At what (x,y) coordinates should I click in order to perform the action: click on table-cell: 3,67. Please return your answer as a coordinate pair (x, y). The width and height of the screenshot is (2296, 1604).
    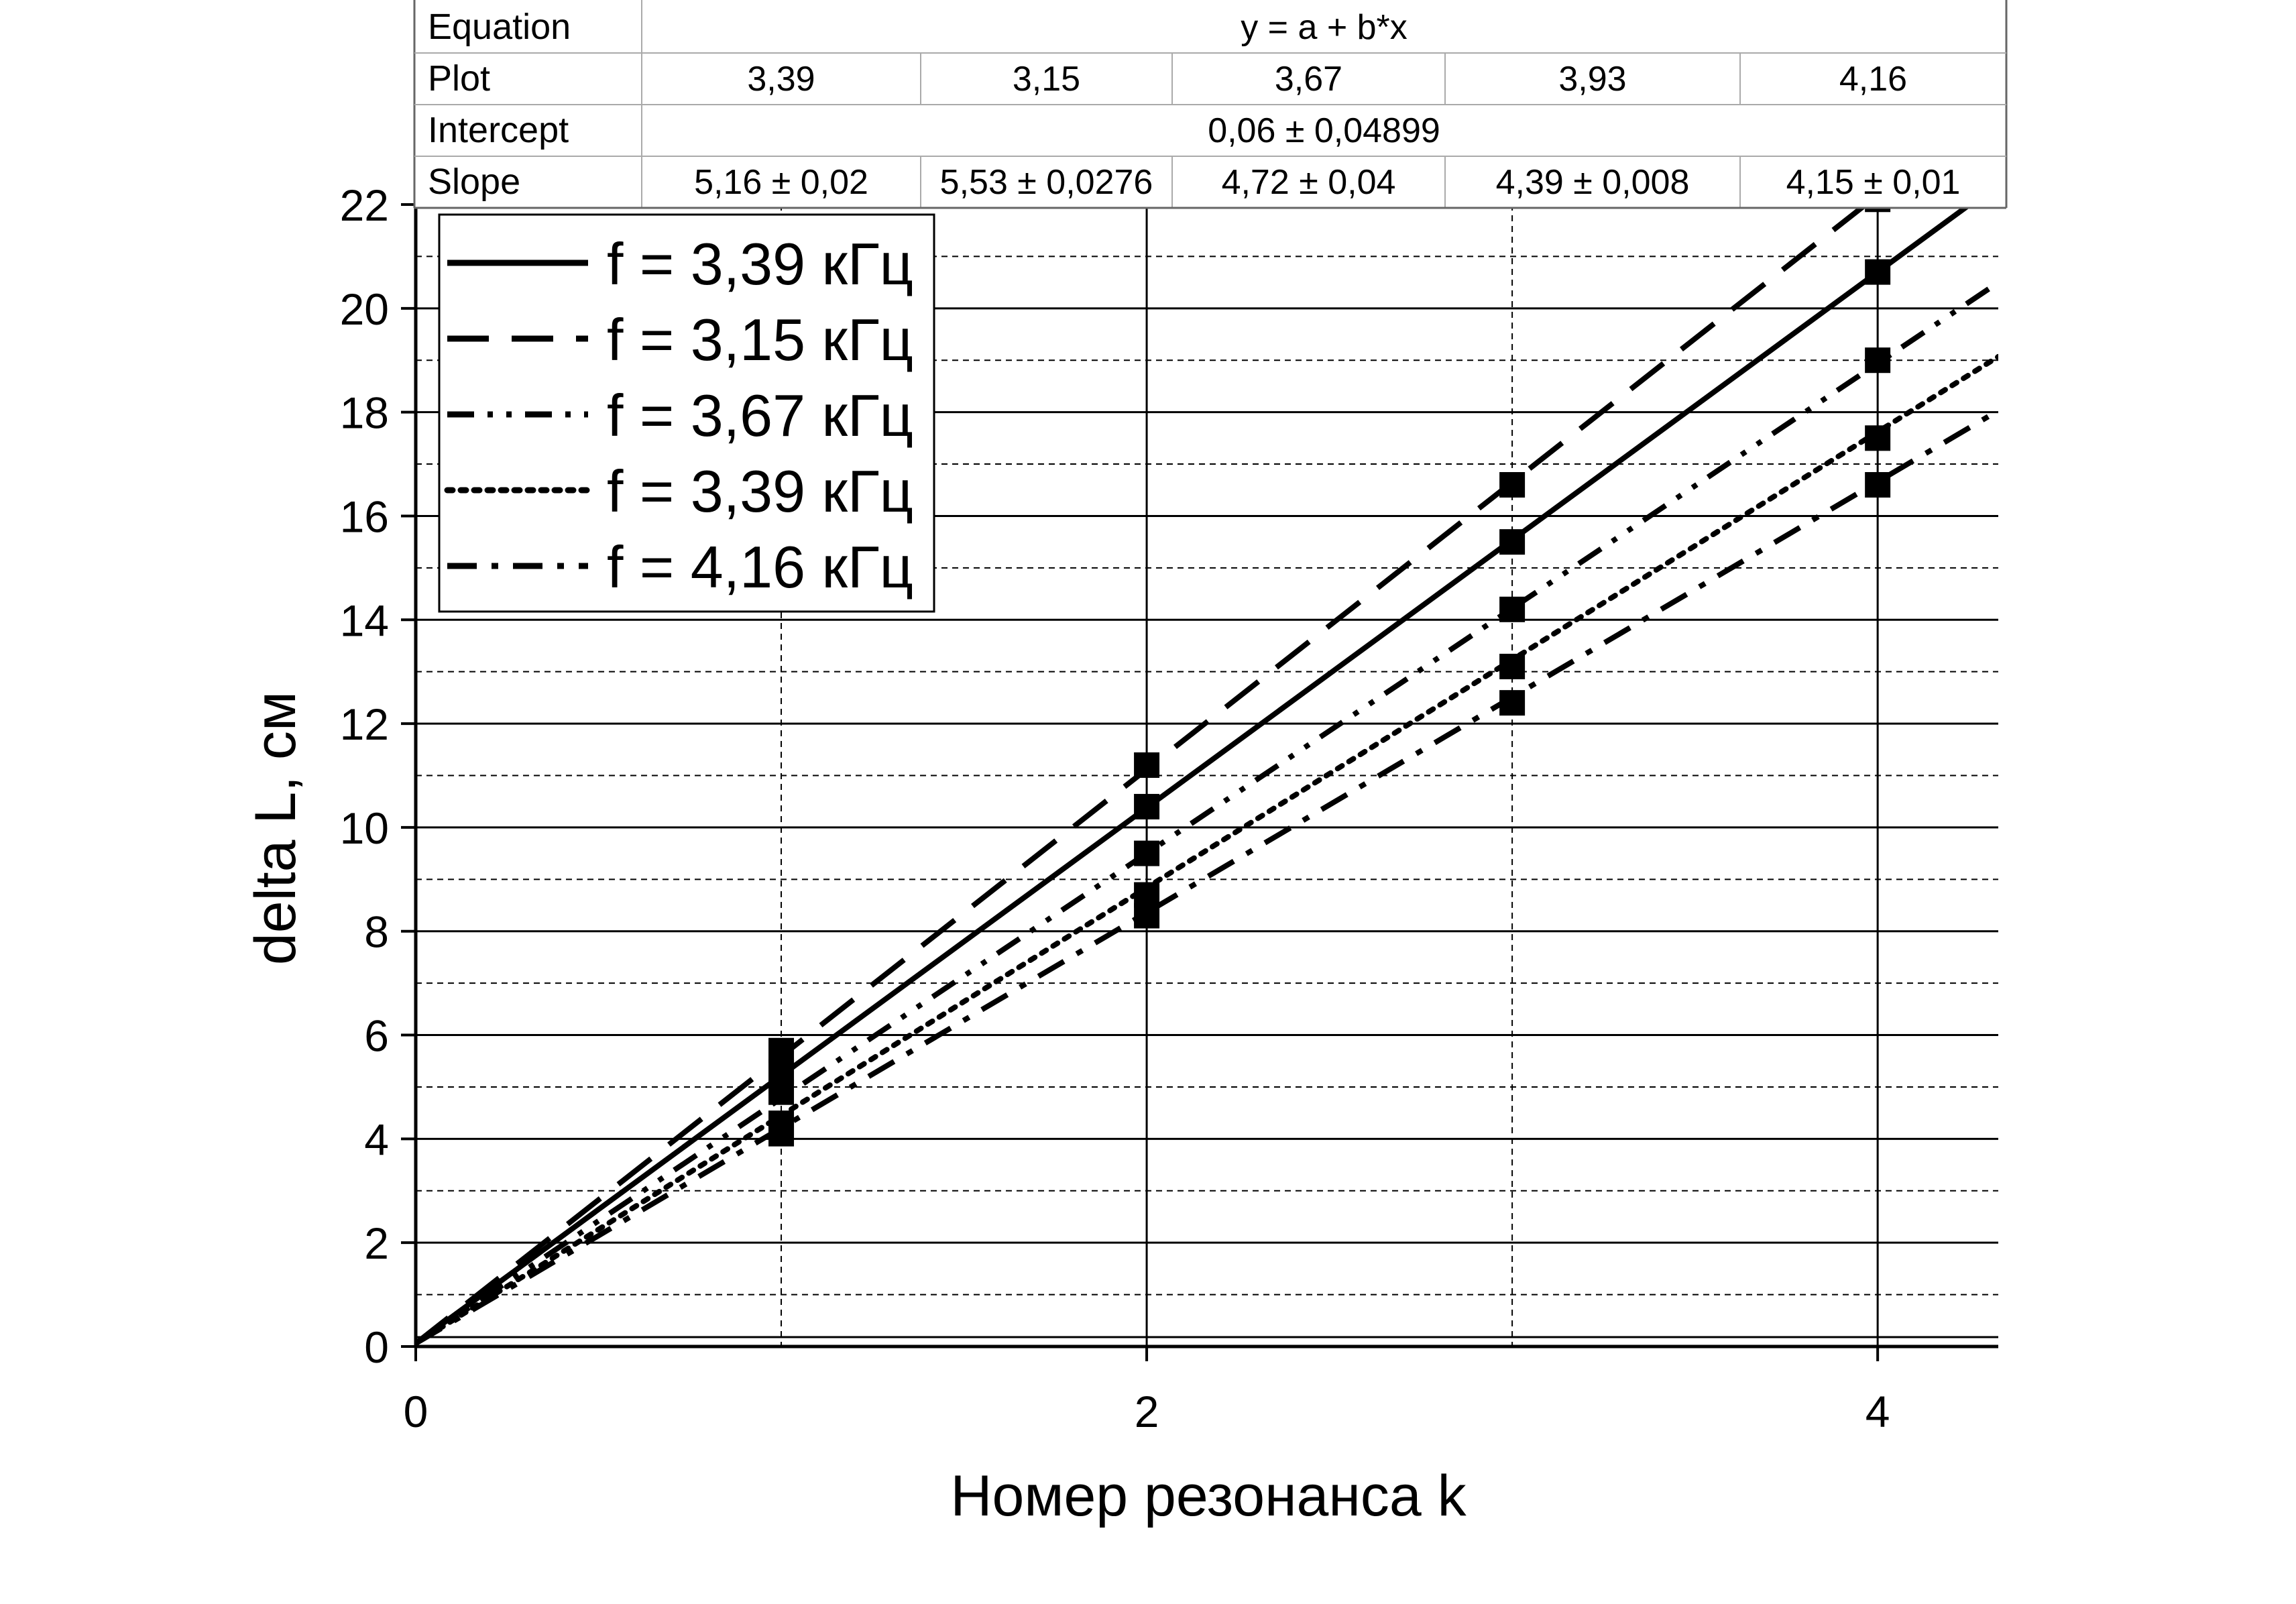
    Looking at the image, I should click on (1308, 79).